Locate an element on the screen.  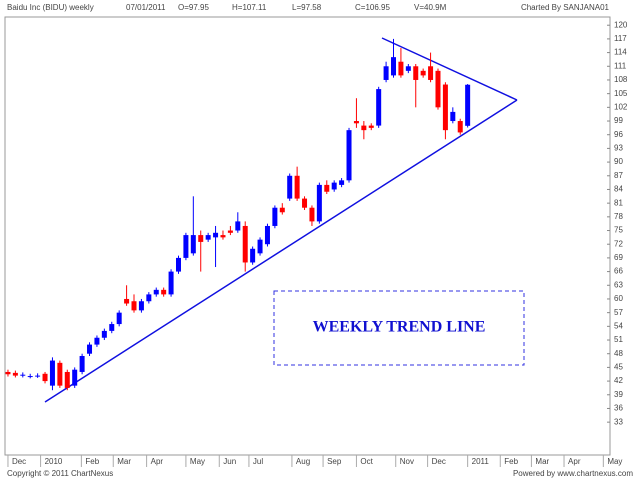
x-tick-label: Nov is located at coordinates (407, 461).